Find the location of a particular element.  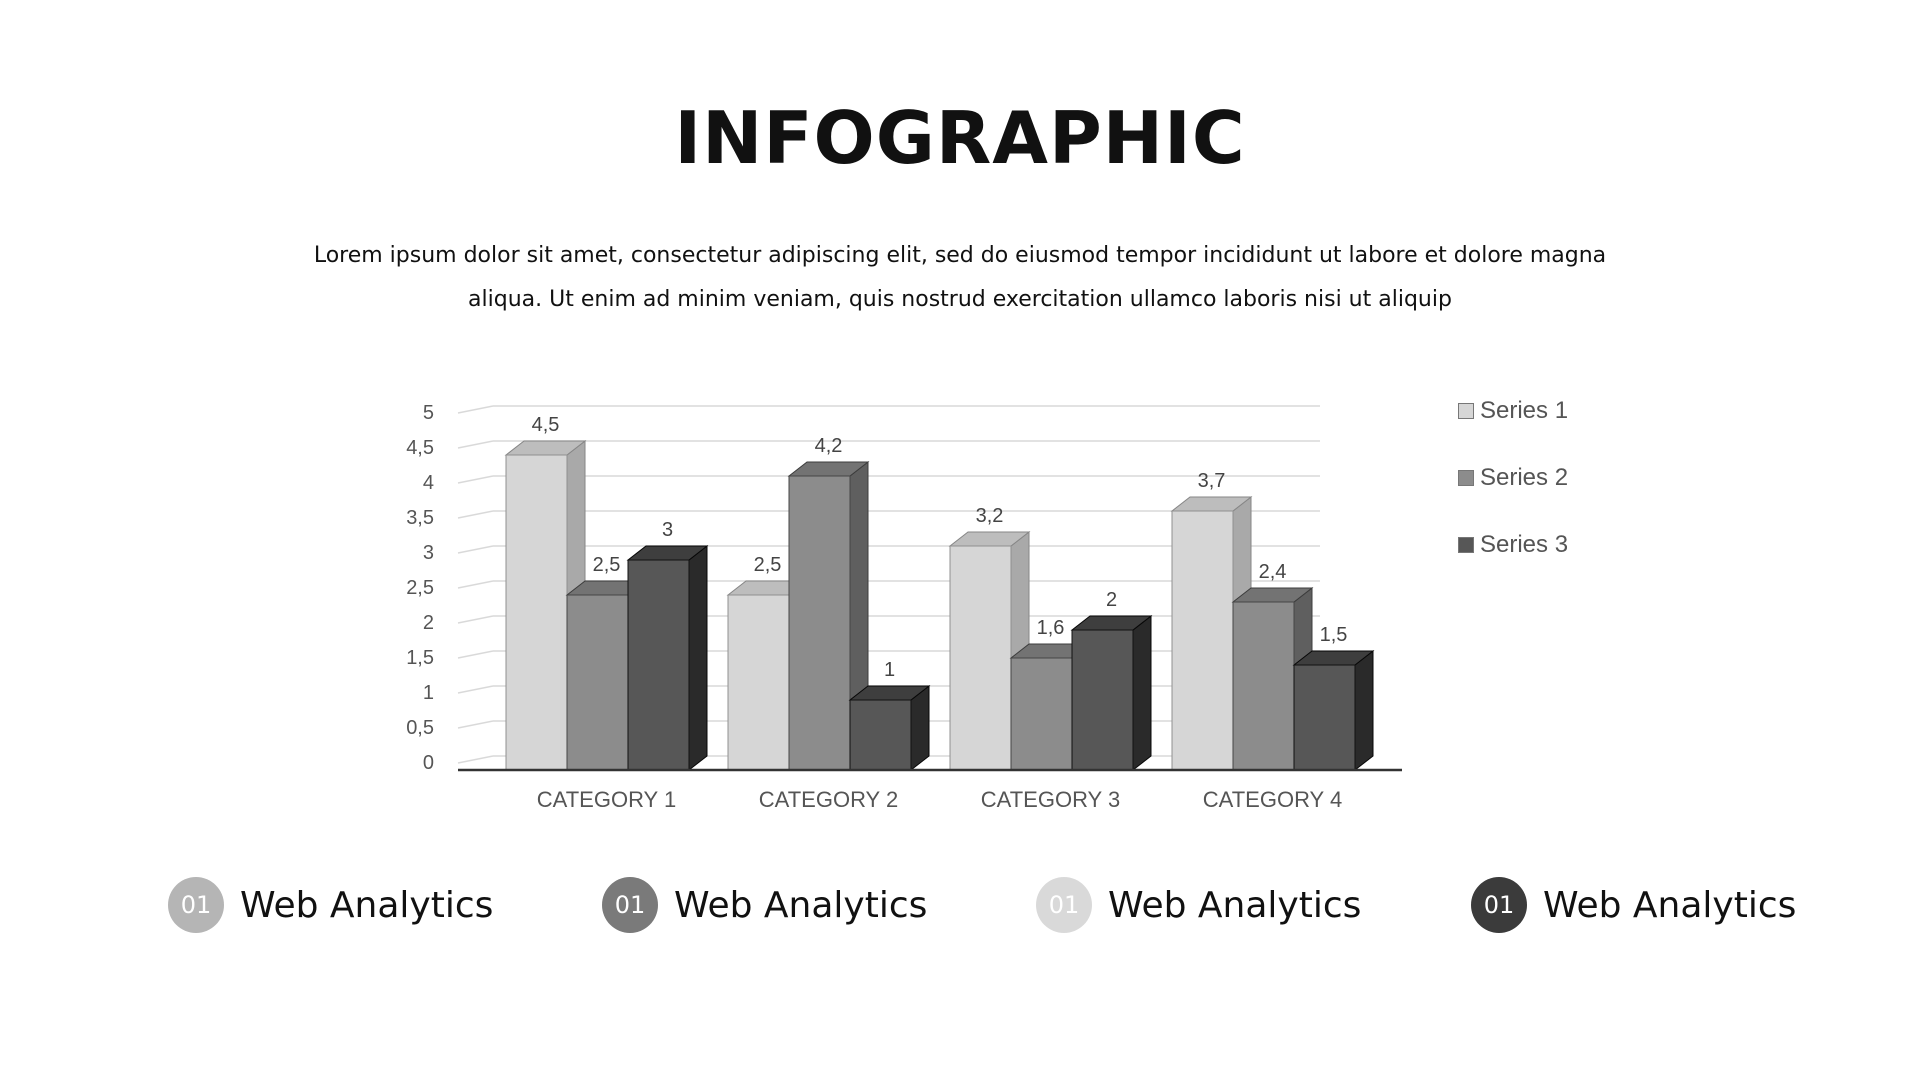

y-tick-label: 2 is located at coordinates (428, 623).